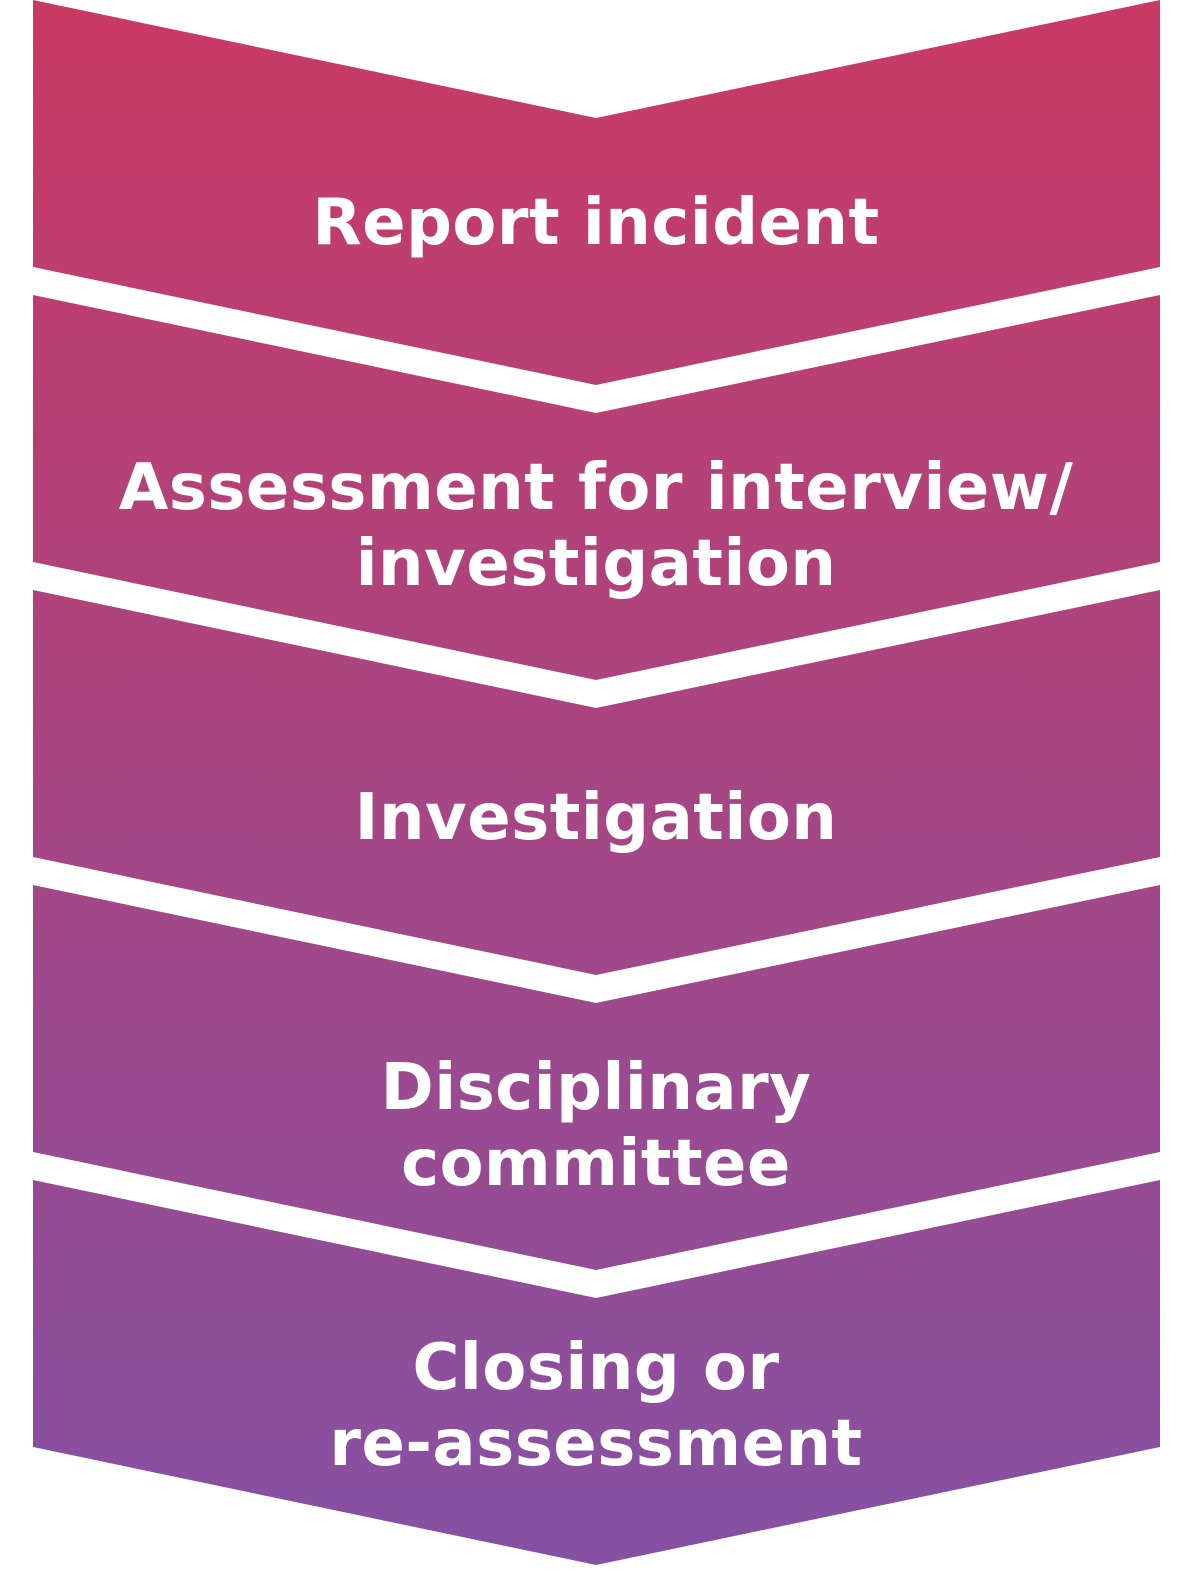 Image resolution: width=1196 pixels, height=1572 pixels. I want to click on step-label-line: Closing or, so click(595, 1368).